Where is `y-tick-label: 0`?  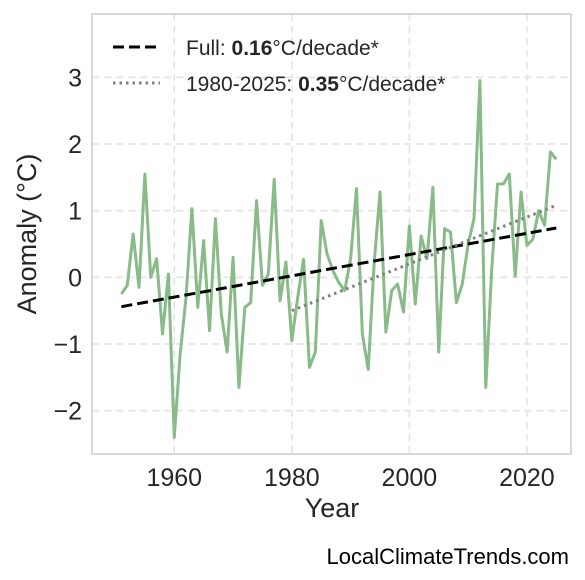 y-tick-label: 0 is located at coordinates (75, 278).